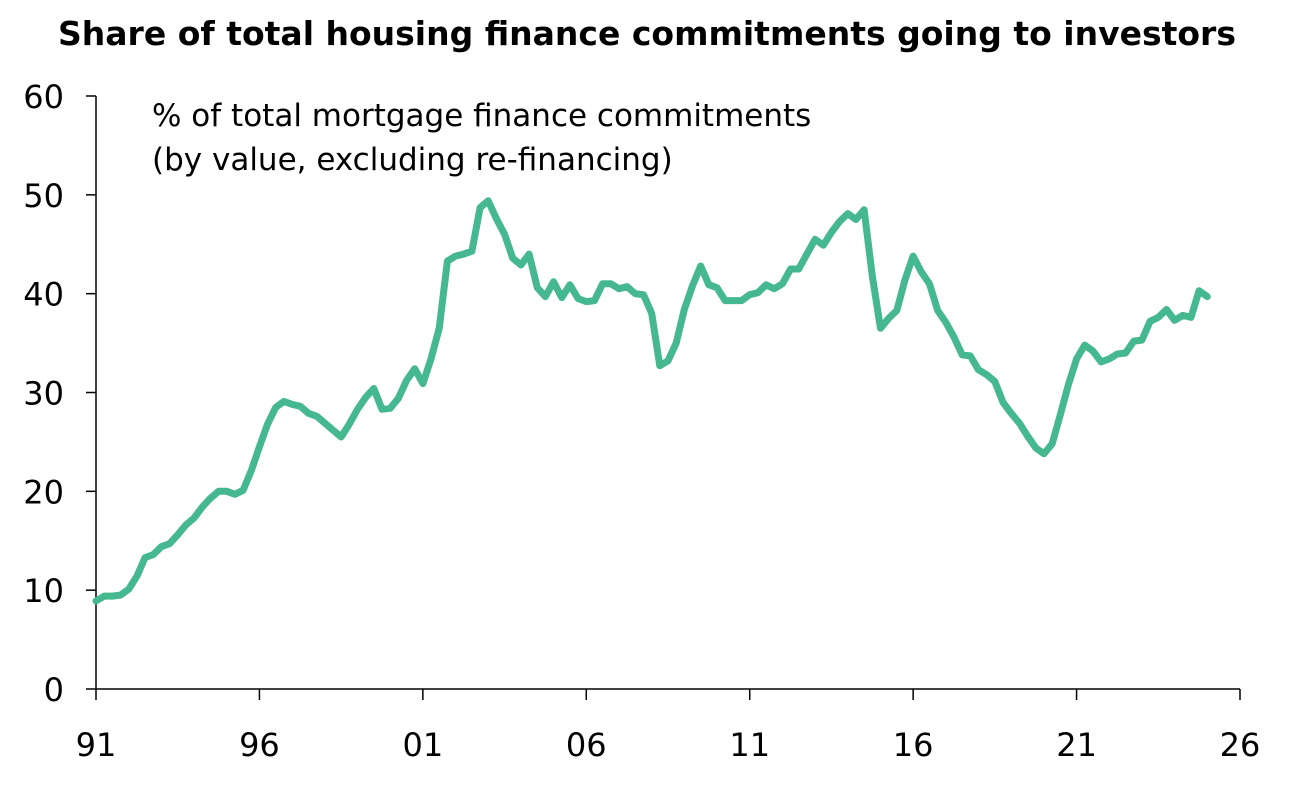 The width and height of the screenshot is (1294, 787). Describe the element at coordinates (43, 492) in the screenshot. I see `y-tick-label: 20` at that location.